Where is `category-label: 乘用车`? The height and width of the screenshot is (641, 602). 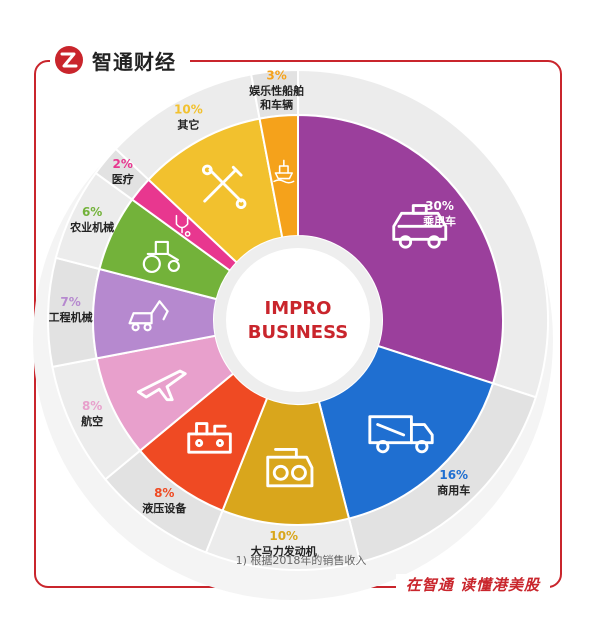 category-label: 乘用车 is located at coordinates (439, 221).